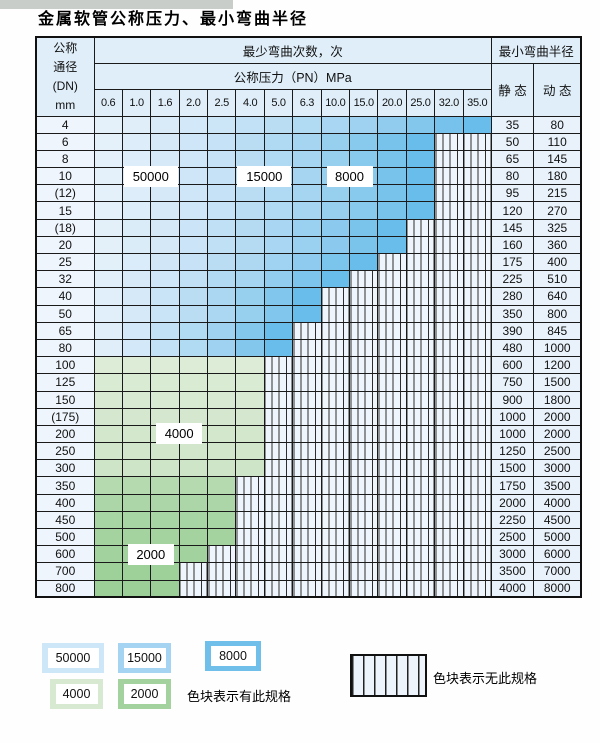 Image resolution: width=600 pixels, height=743 pixels. What do you see at coordinates (65, 210) in the screenshot?
I see `dn-cell: 15` at bounding box center [65, 210].